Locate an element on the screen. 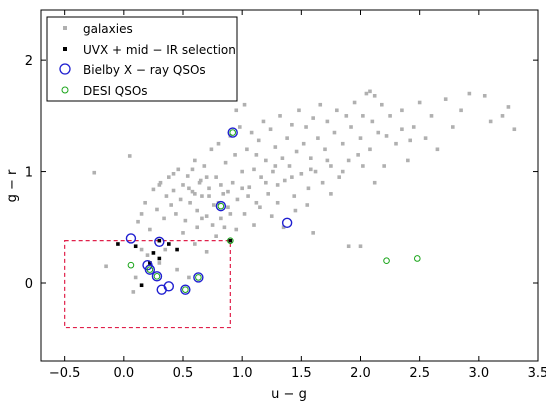  y-tick-label: 1 is located at coordinates (29, 173).